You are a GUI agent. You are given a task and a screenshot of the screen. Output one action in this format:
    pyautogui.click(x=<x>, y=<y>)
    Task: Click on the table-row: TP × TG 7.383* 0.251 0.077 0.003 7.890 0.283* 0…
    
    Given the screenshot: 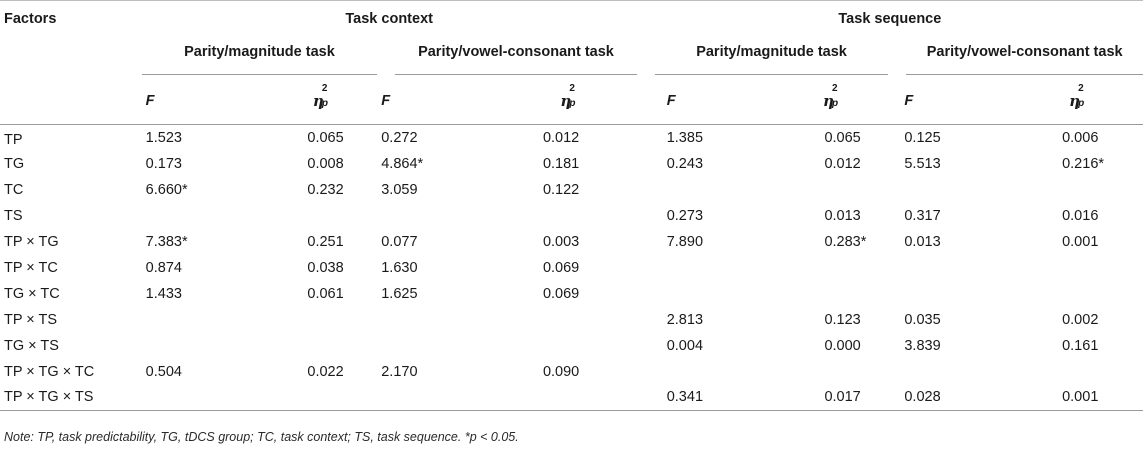 What is the action you would take?
    pyautogui.click(x=571, y=242)
    